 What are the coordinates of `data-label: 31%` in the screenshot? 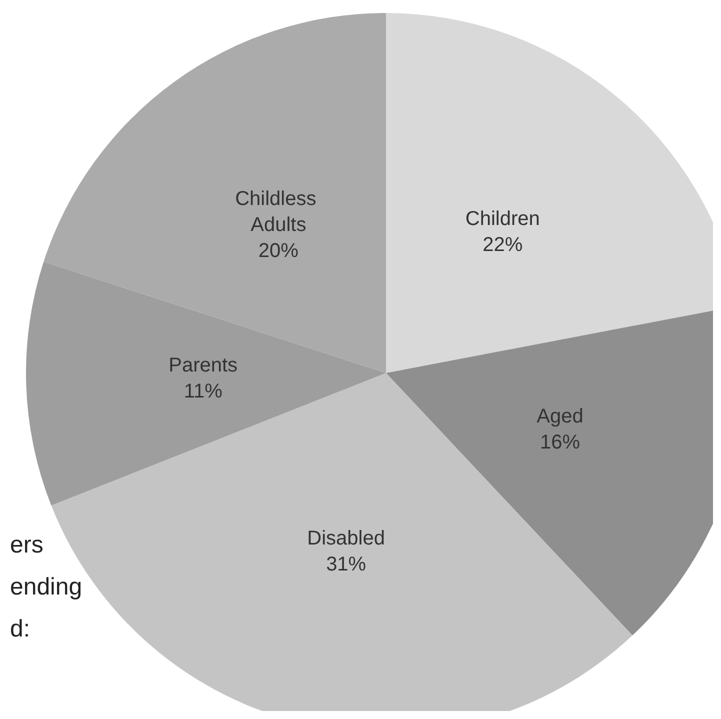 It's located at (346, 565).